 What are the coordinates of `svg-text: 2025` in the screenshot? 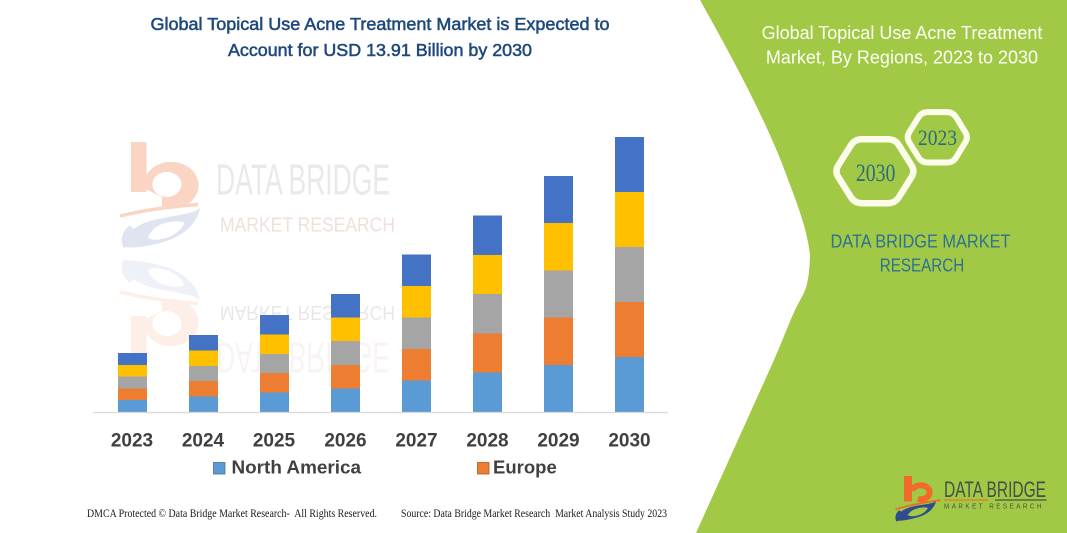 It's located at (274, 441).